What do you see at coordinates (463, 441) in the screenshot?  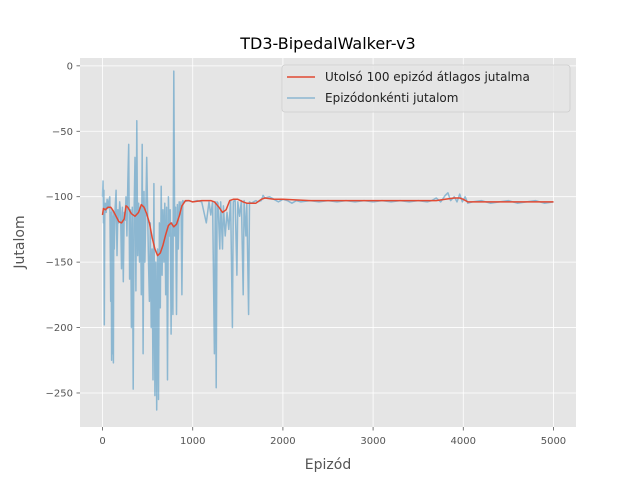 I see `x-tick-label: 4000` at bounding box center [463, 441].